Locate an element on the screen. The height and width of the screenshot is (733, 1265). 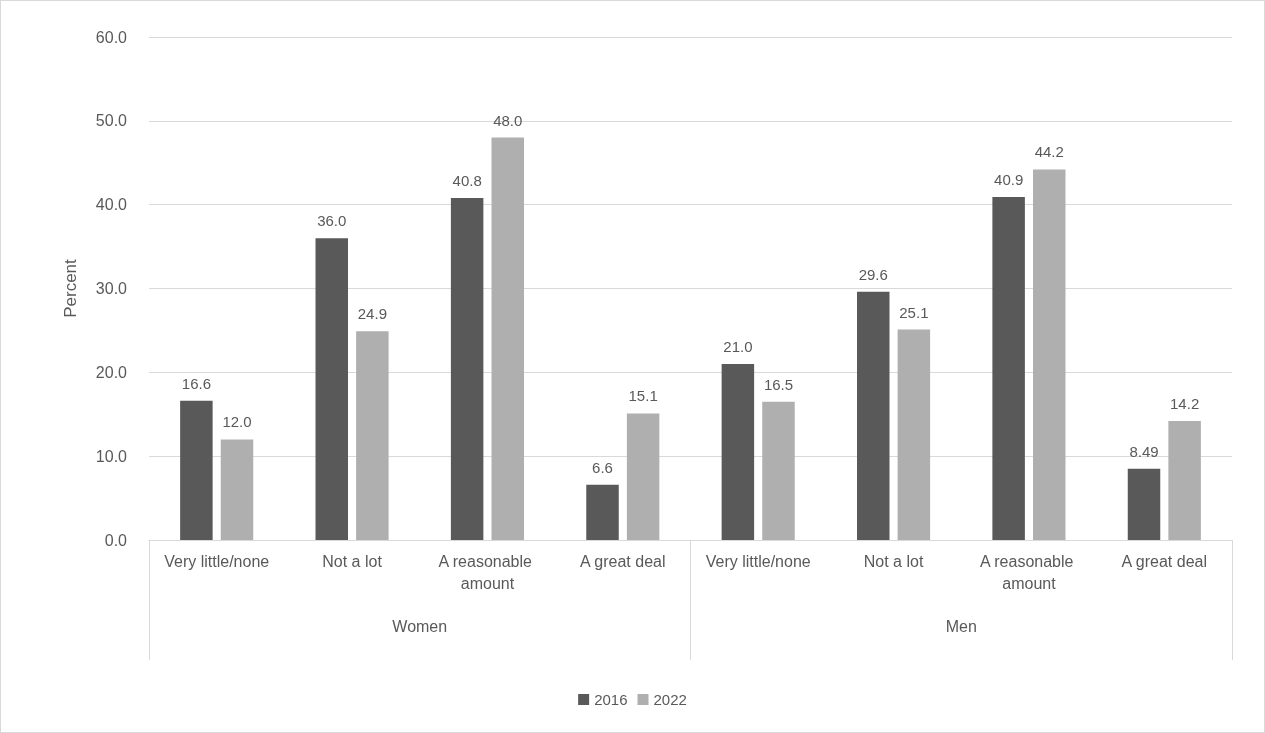
data-label: 25.1 is located at coordinates (914, 312).